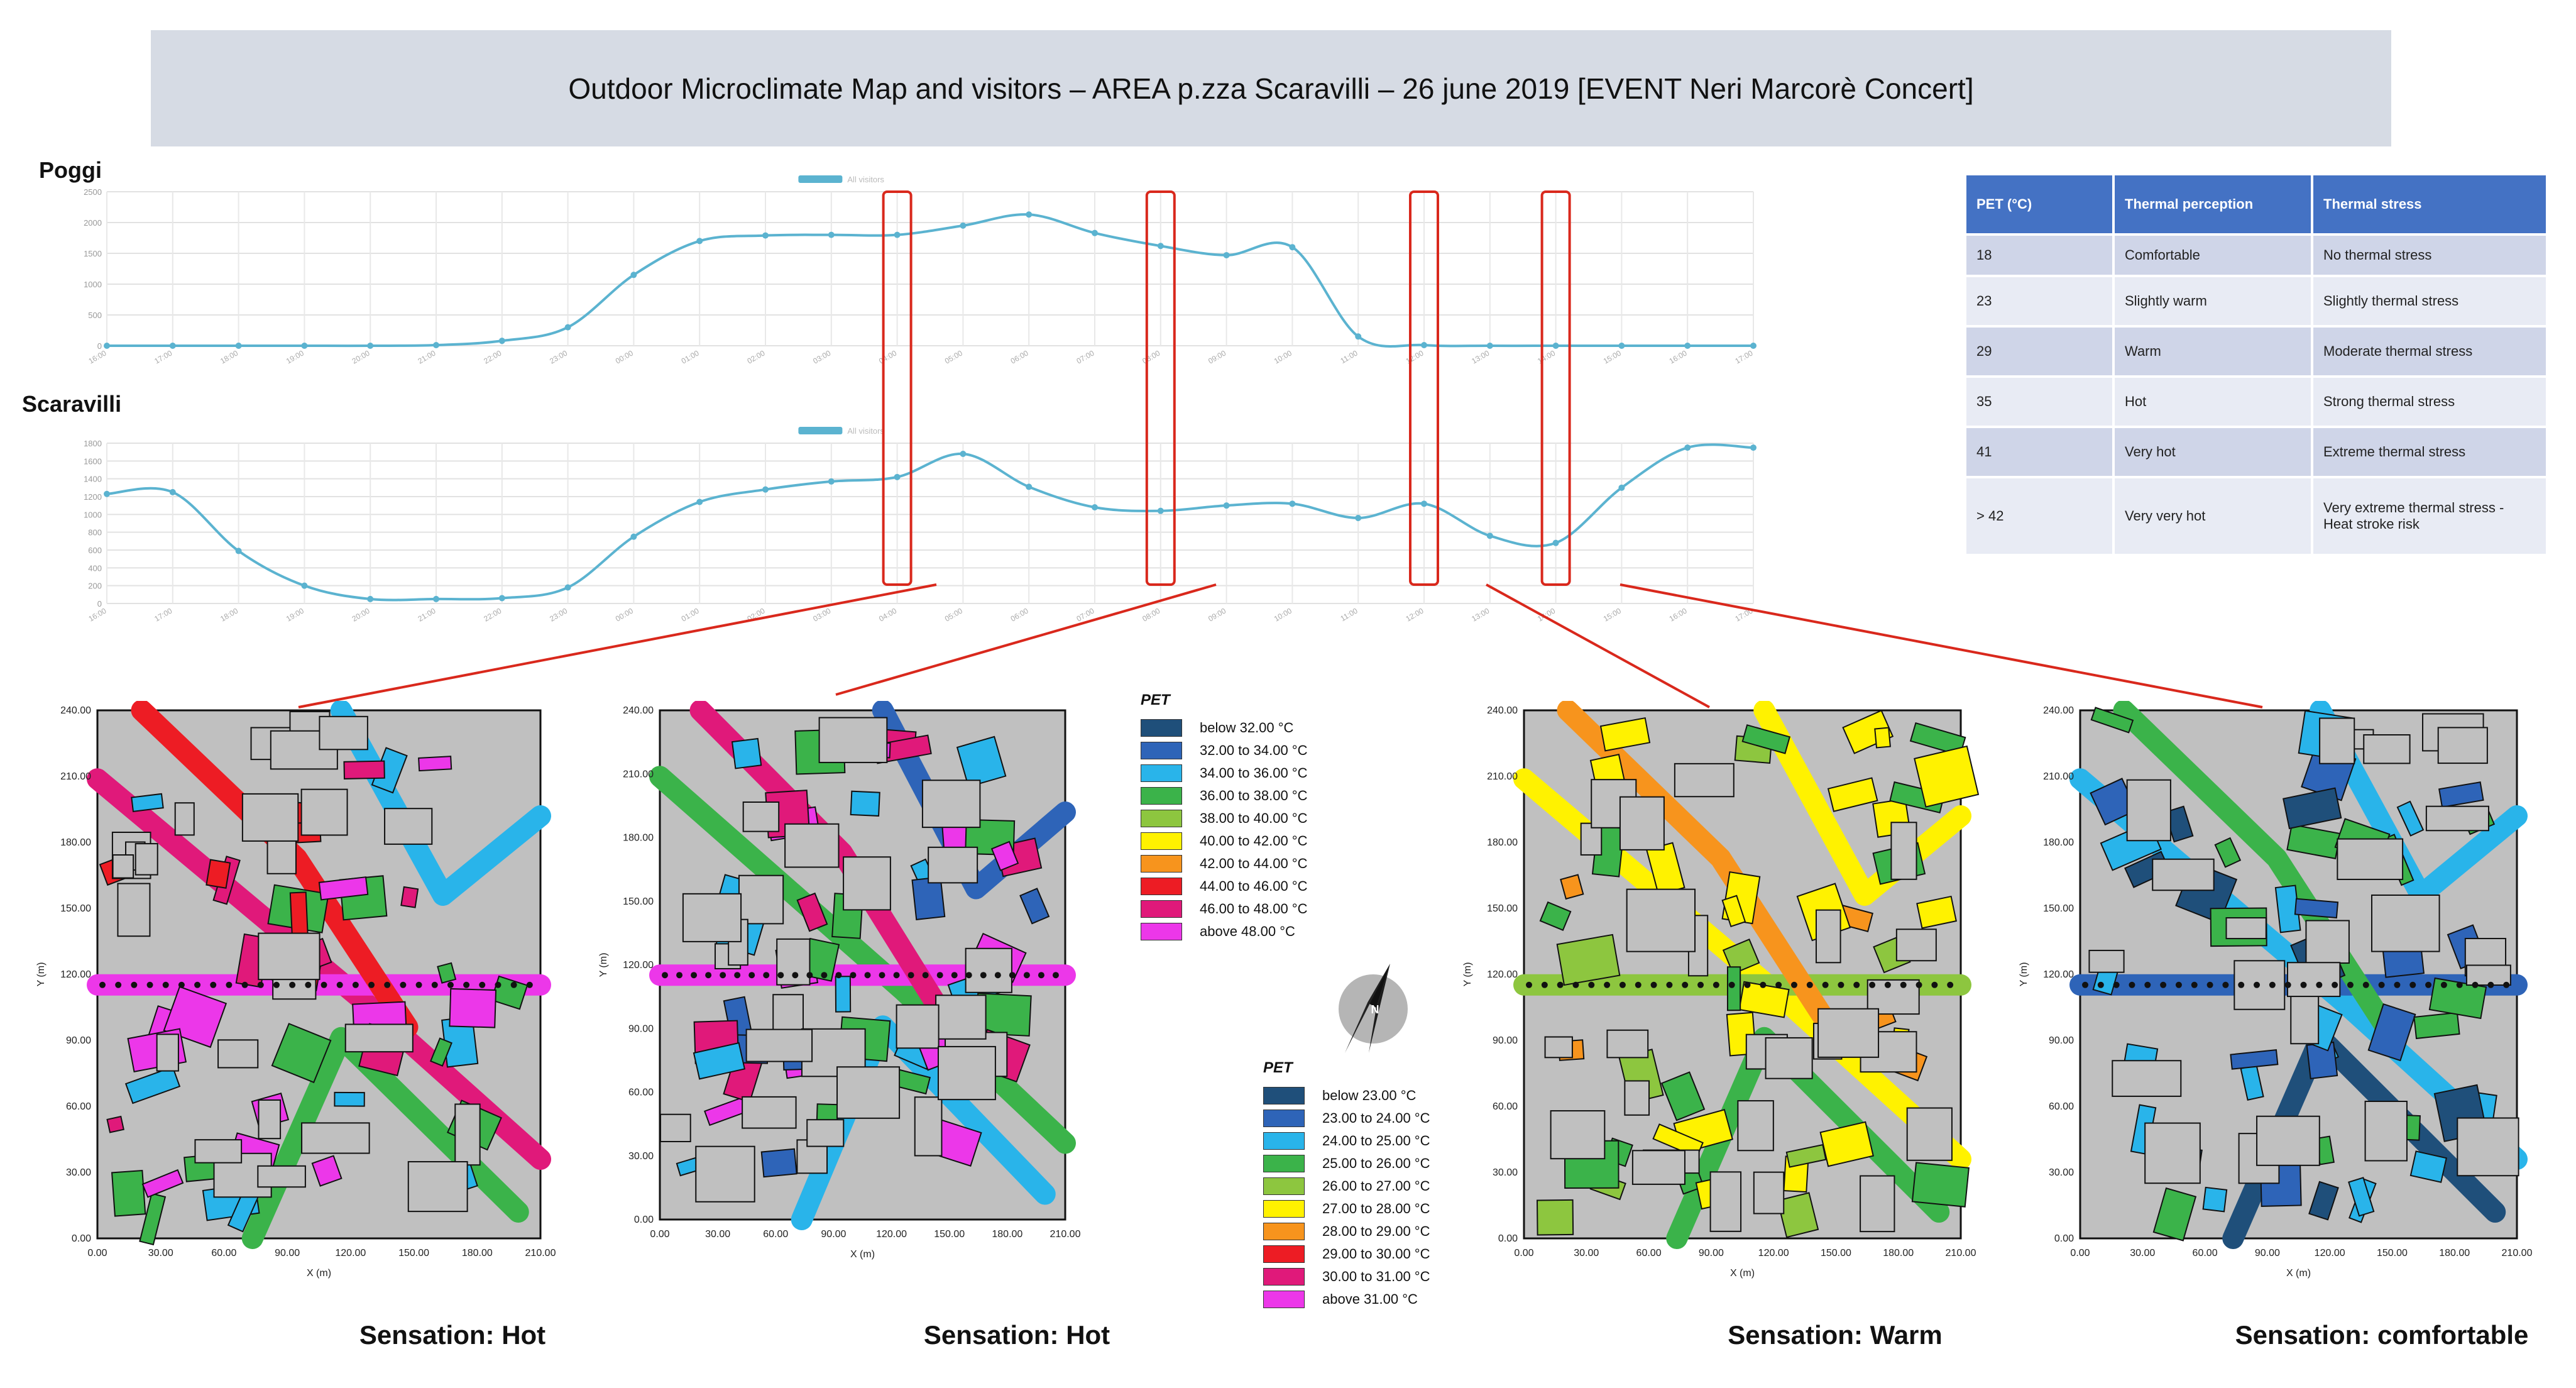  I want to click on map-x-tick: 150.00, so click(414, 1253).